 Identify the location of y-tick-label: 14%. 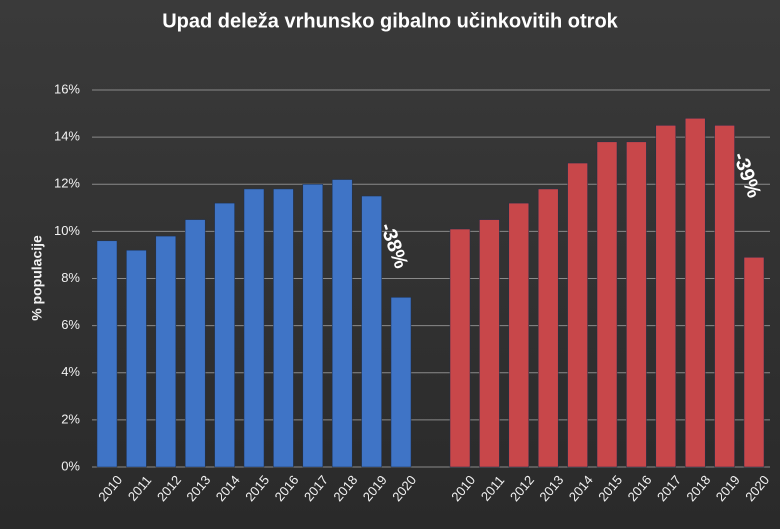
(67, 136).